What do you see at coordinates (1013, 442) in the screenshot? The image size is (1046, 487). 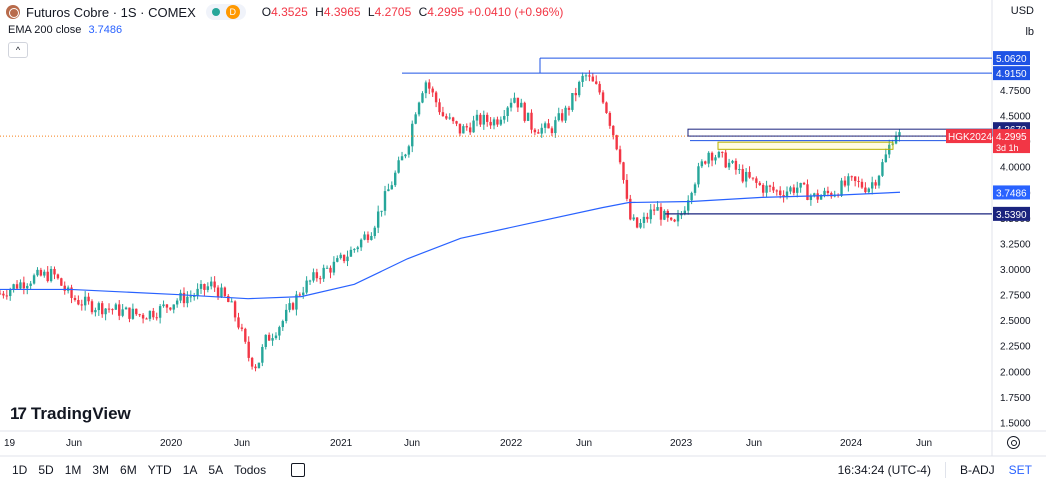 I see `chart-settings-gear-icon` at bounding box center [1013, 442].